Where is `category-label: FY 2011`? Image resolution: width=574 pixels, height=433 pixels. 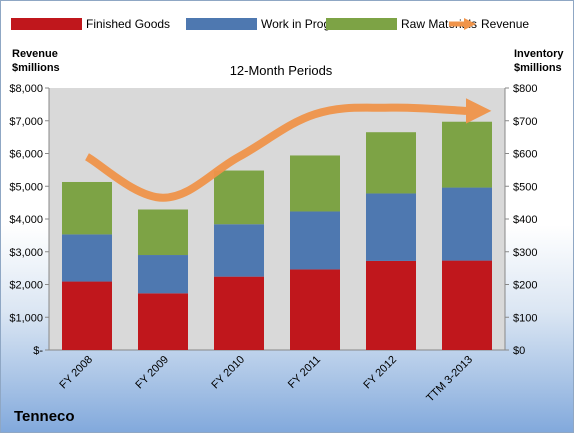 category-label: FY 2011 is located at coordinates (304, 372).